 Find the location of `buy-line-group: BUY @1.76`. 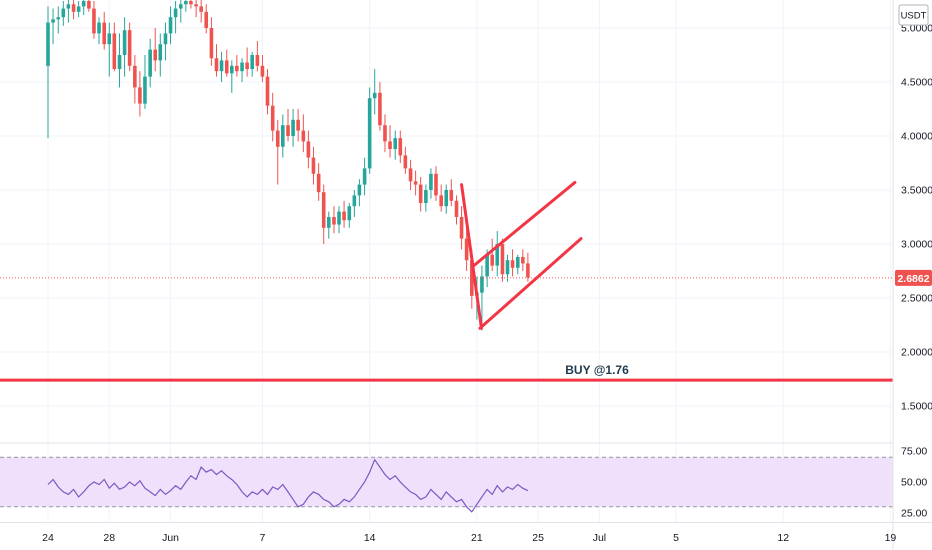

buy-line-group: BUY @1.76 is located at coordinates (446, 372).